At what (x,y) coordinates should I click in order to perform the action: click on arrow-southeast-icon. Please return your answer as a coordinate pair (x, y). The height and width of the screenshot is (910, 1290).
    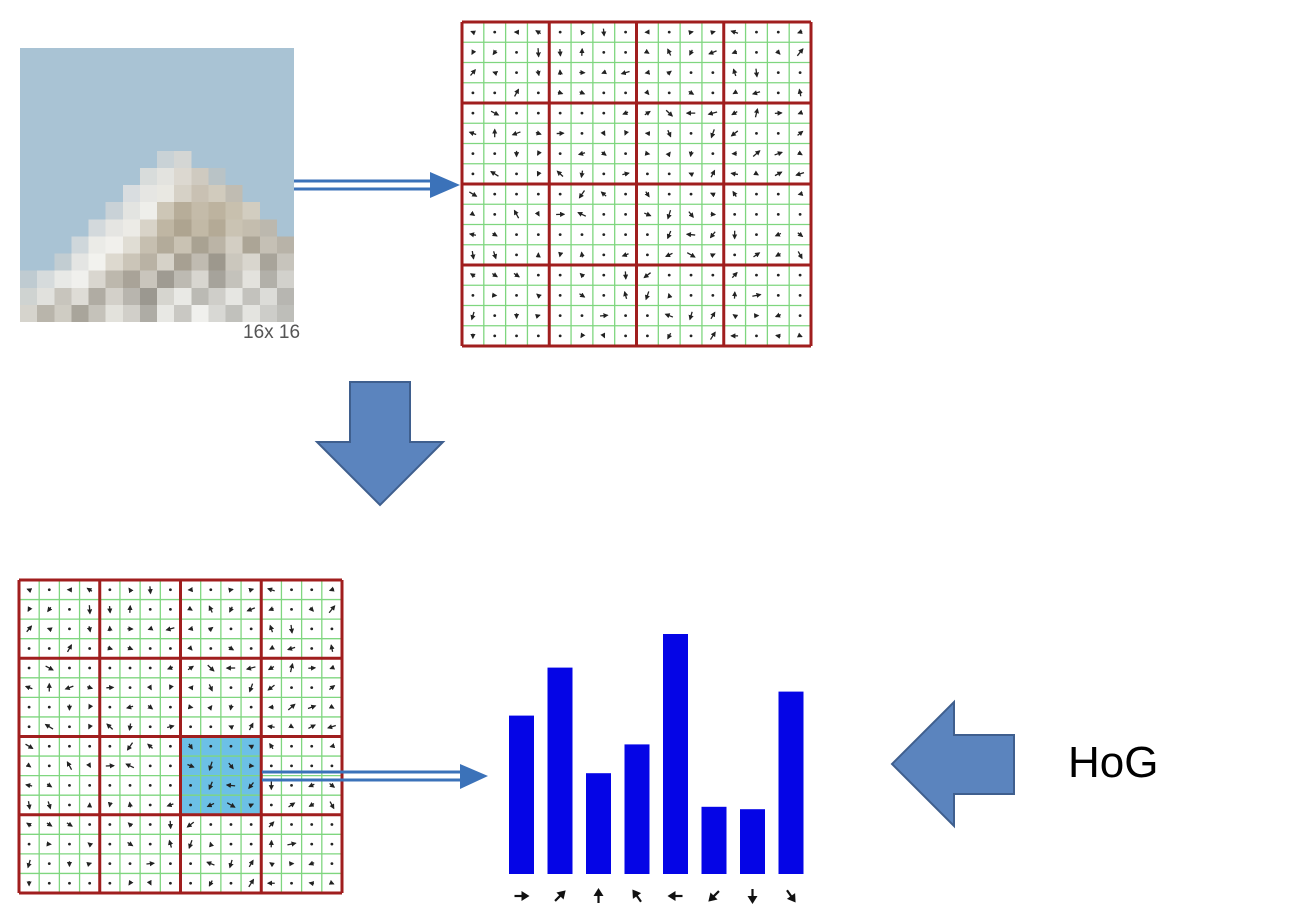
    Looking at the image, I should click on (791, 896).